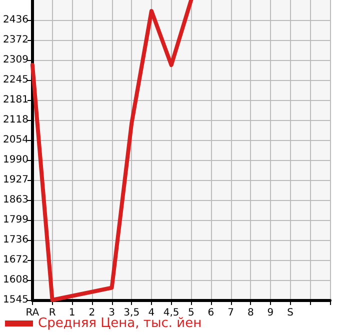 The height and width of the screenshot is (335, 345). What do you see at coordinates (15, 280) in the screenshot?
I see `y-tick-label: 1608` at bounding box center [15, 280].